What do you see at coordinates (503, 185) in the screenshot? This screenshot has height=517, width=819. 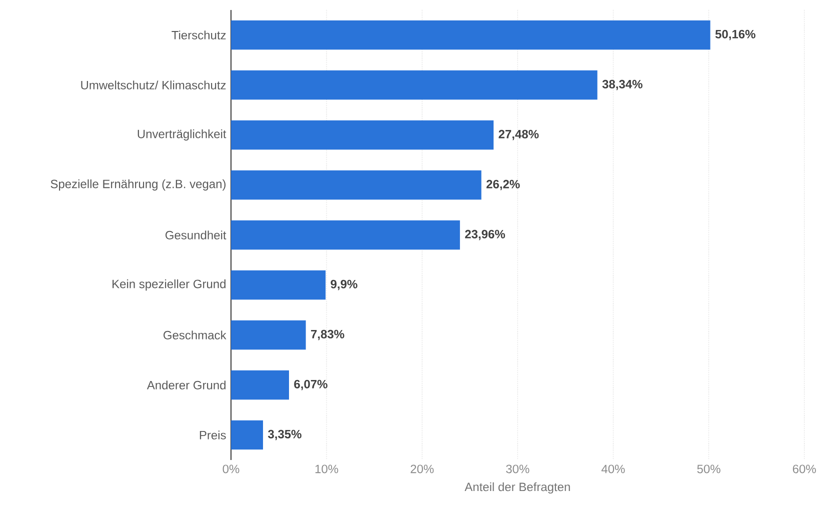 I see `data-label: 26,2%` at bounding box center [503, 185].